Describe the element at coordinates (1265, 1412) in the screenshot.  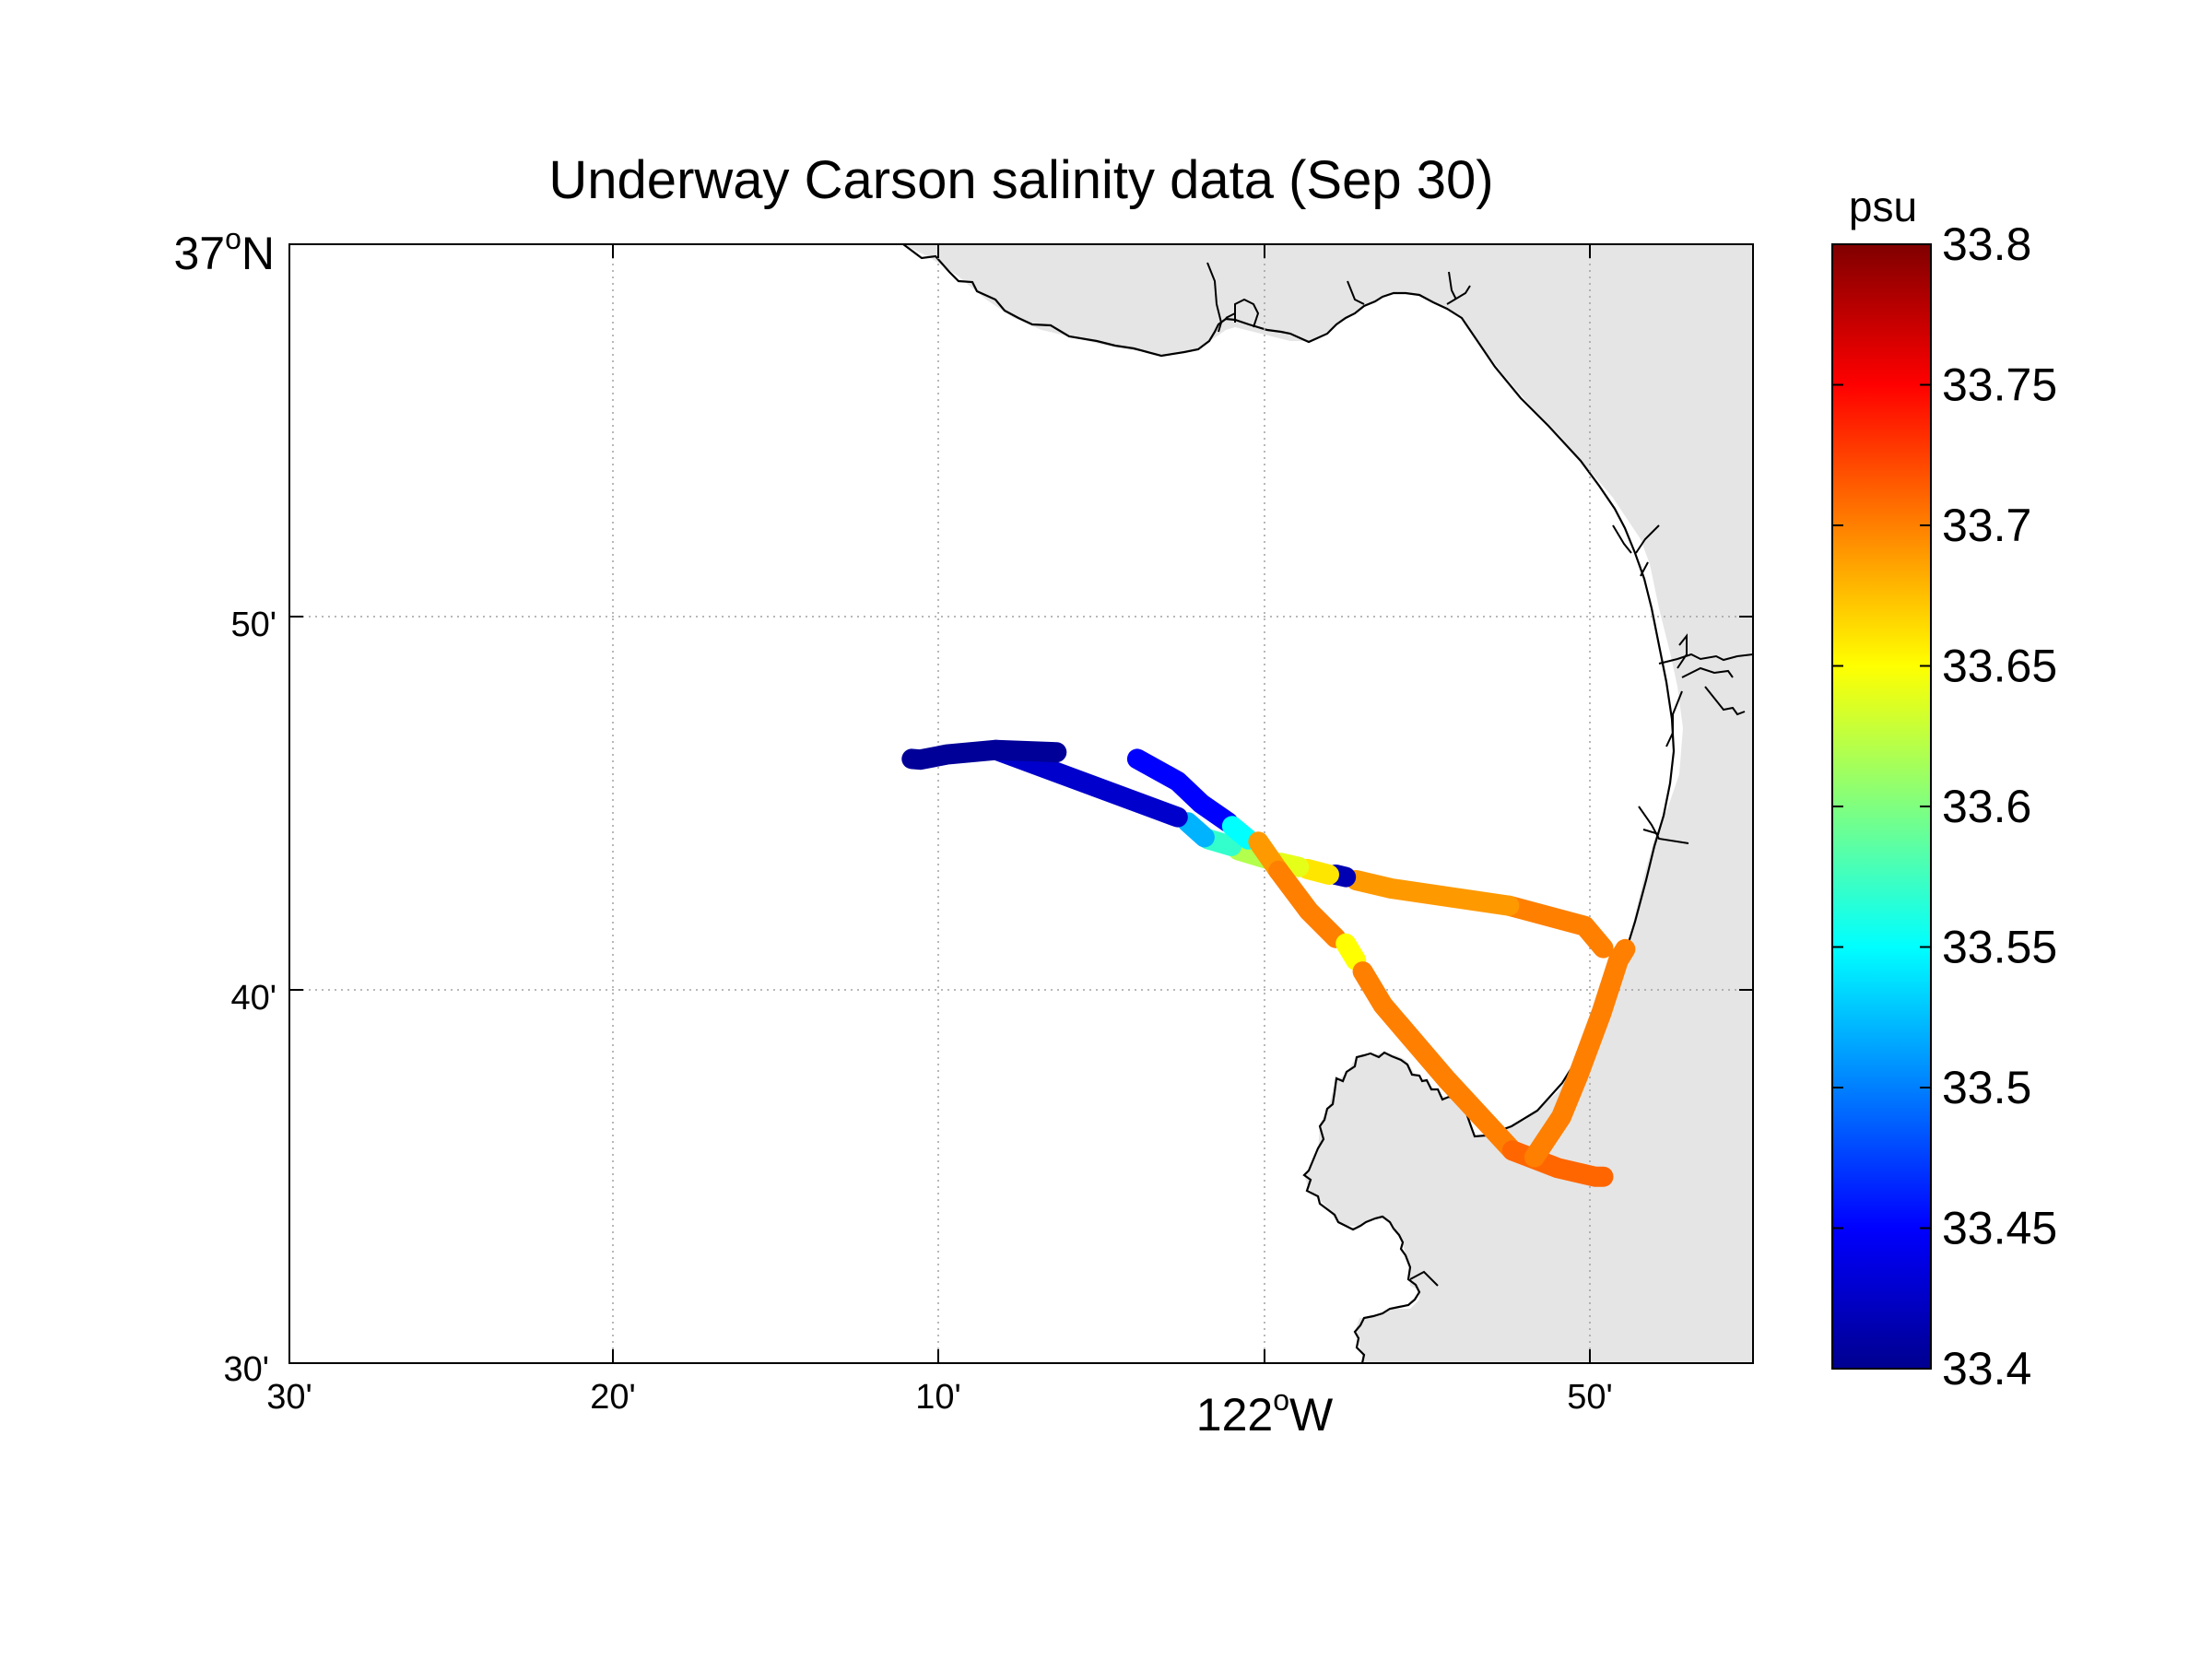
I see `x-tick-label-122w: 122oW` at that location.